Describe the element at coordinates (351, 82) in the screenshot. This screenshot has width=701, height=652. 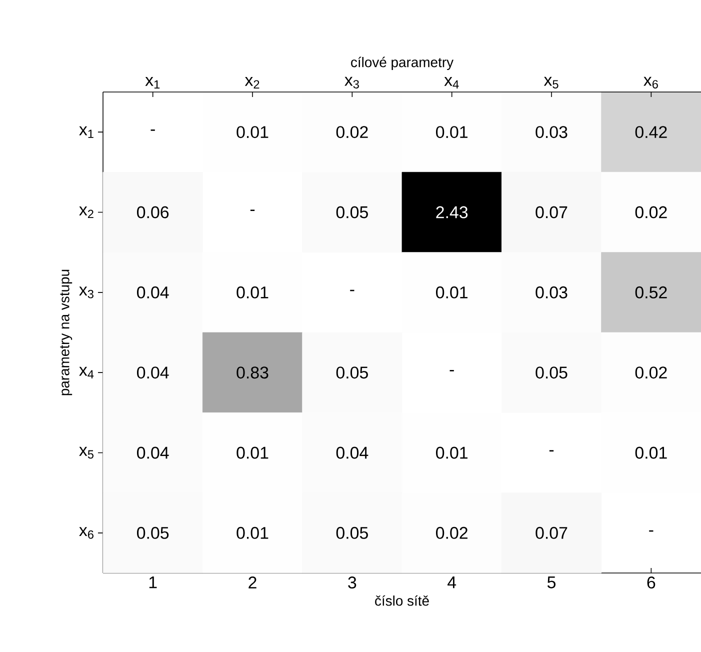
I see `x2-tick-label: x$_{3}$` at that location.